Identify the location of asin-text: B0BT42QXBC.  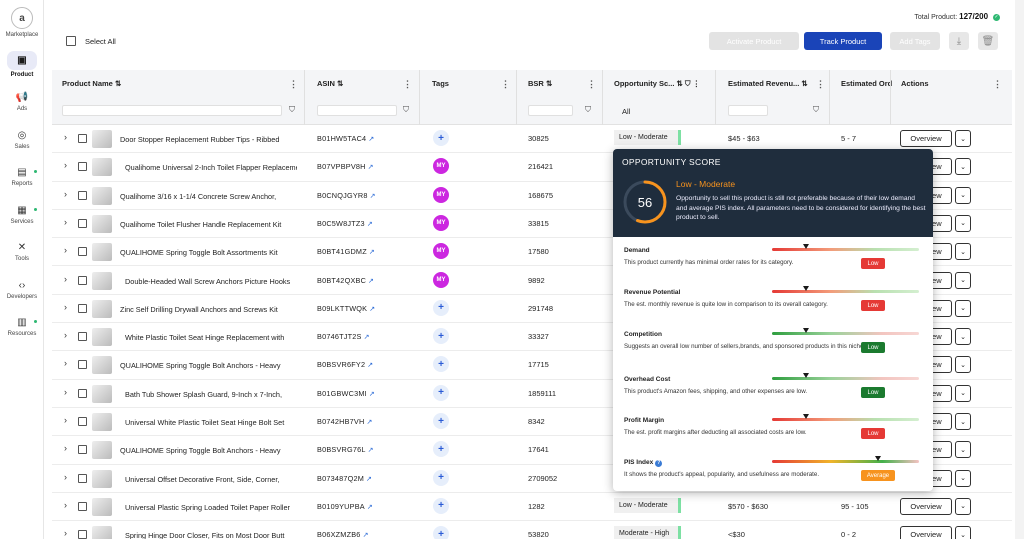
(342, 280).